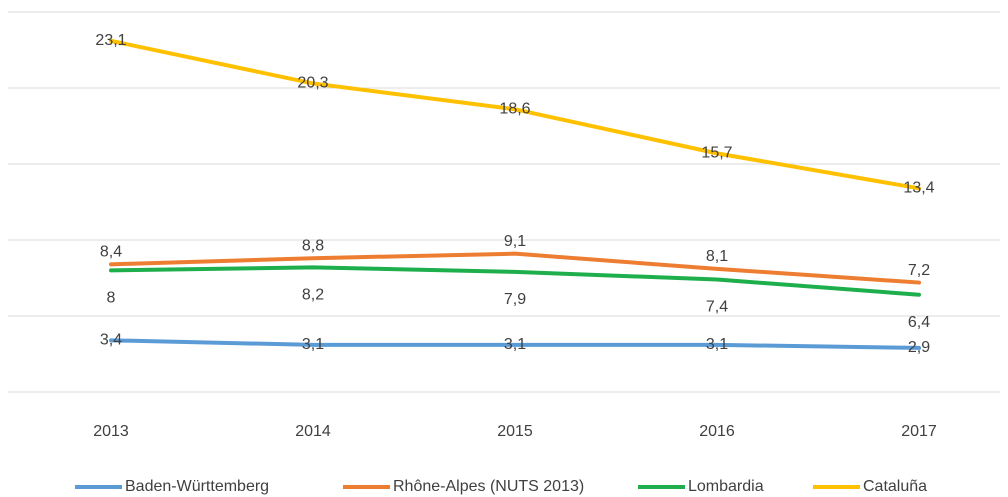 The width and height of the screenshot is (1008, 497). I want to click on data-label: 20,3, so click(312, 83).